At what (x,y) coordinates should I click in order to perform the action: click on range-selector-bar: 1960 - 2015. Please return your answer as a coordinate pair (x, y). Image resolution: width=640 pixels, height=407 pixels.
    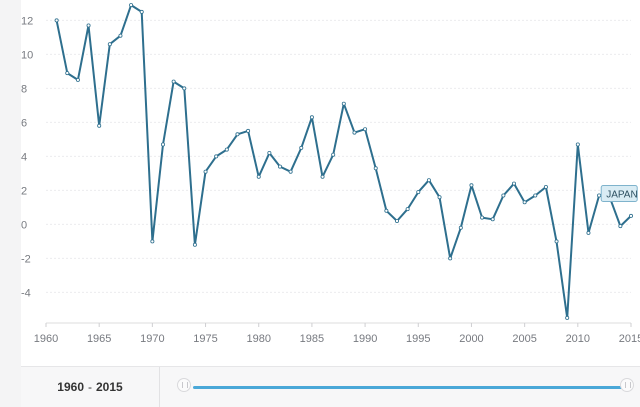
    Looking at the image, I should click on (330, 386).